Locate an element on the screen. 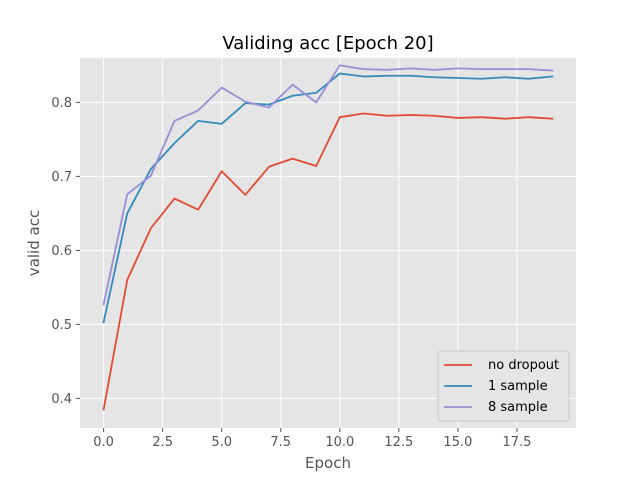  x-tick-label: 0.0 is located at coordinates (103, 442).